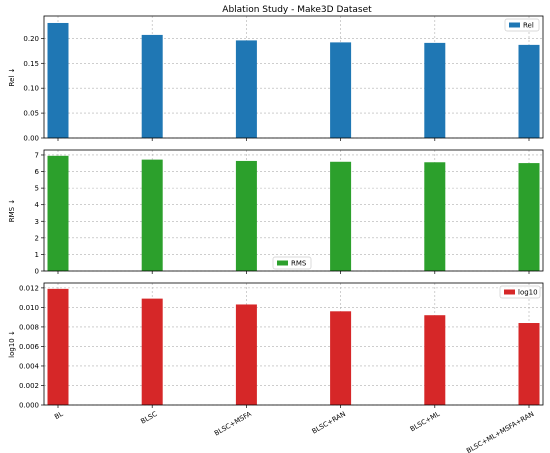 The height and width of the screenshot is (453, 550). I want to click on y-tick-label: 5, so click(37, 189).